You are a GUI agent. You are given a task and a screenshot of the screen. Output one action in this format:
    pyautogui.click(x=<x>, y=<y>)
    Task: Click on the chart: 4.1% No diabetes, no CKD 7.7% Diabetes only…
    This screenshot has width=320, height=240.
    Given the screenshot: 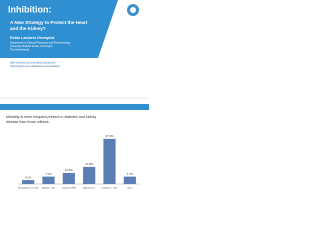 What is the action you would take?
    pyautogui.click(x=77, y=162)
    